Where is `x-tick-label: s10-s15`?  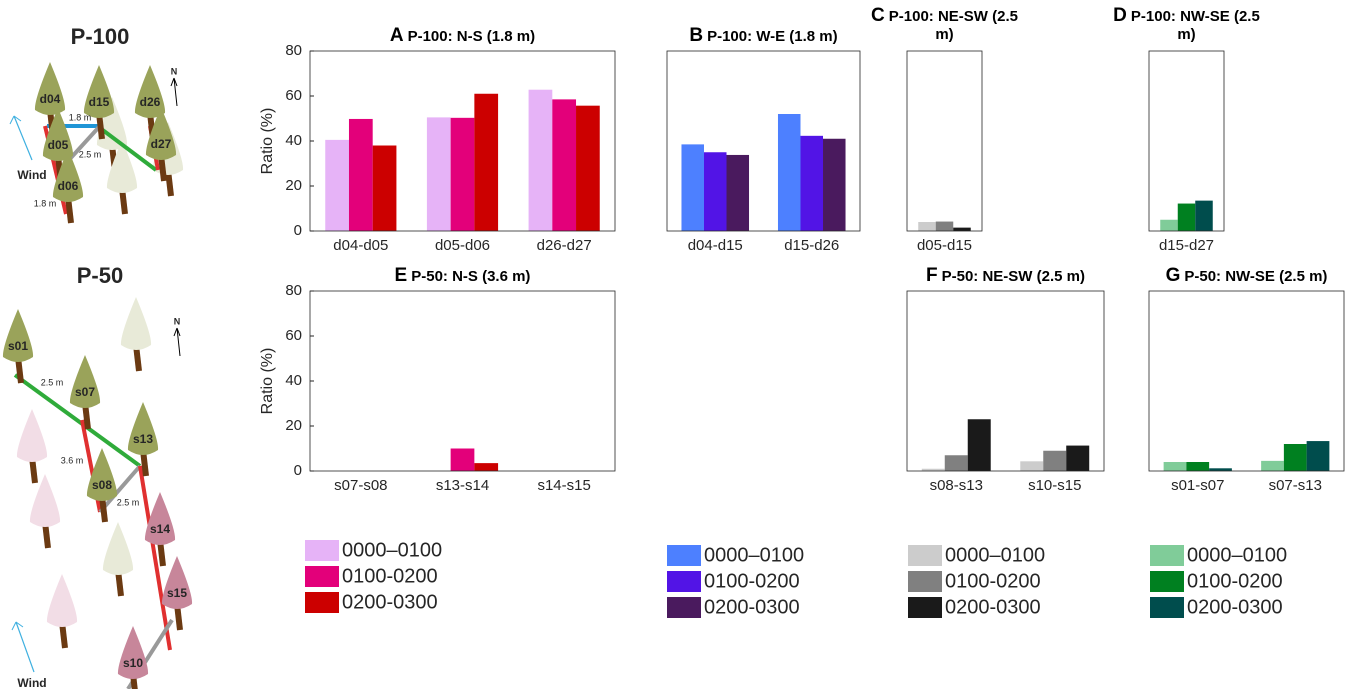 x-tick-label: s10-s15 is located at coordinates (1054, 485).